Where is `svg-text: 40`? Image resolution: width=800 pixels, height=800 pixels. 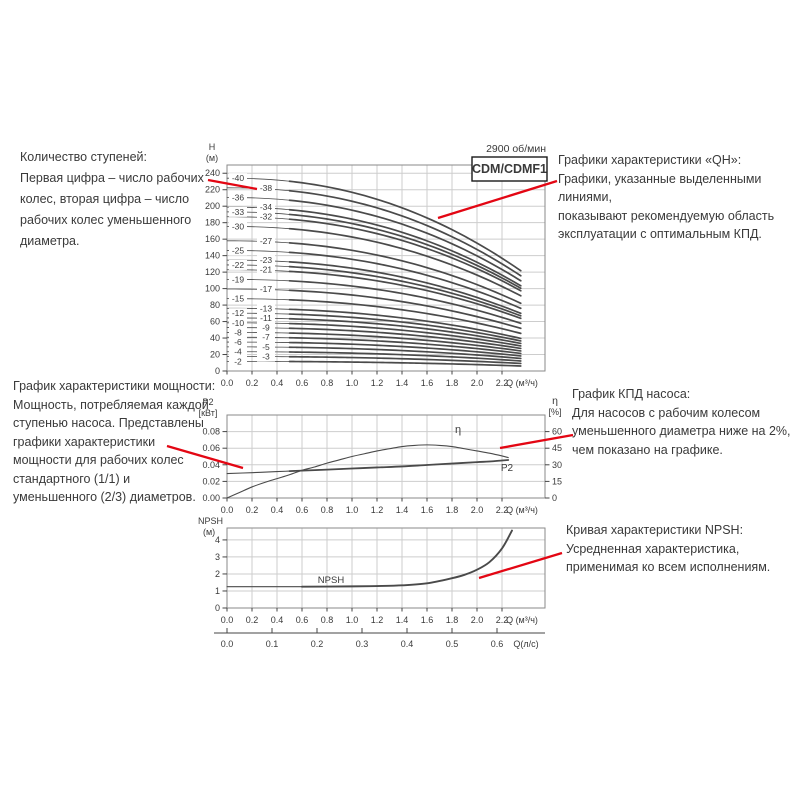
svg-text: 40 is located at coordinates (215, 338).